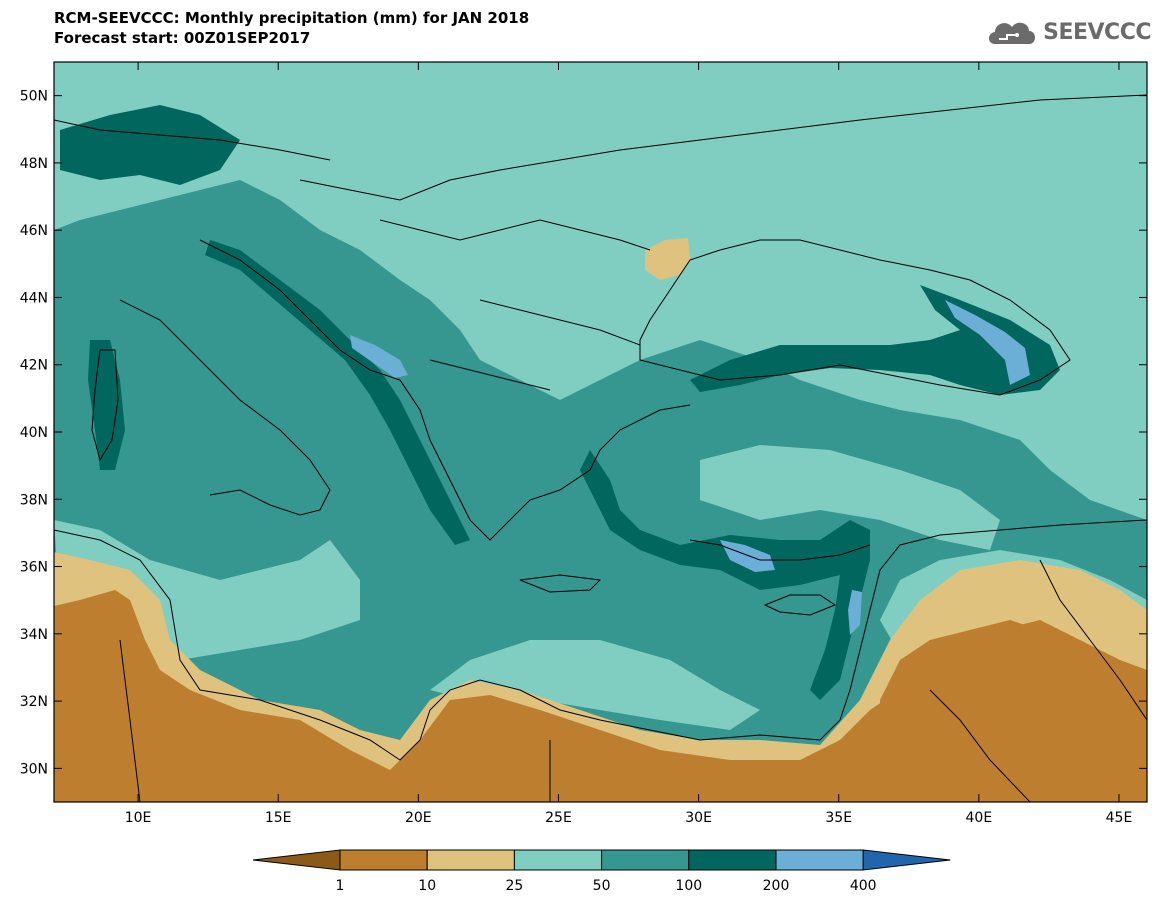 The width and height of the screenshot is (1165, 907). What do you see at coordinates (278, 818) in the screenshot?
I see `x-tick-label: 15E` at bounding box center [278, 818].